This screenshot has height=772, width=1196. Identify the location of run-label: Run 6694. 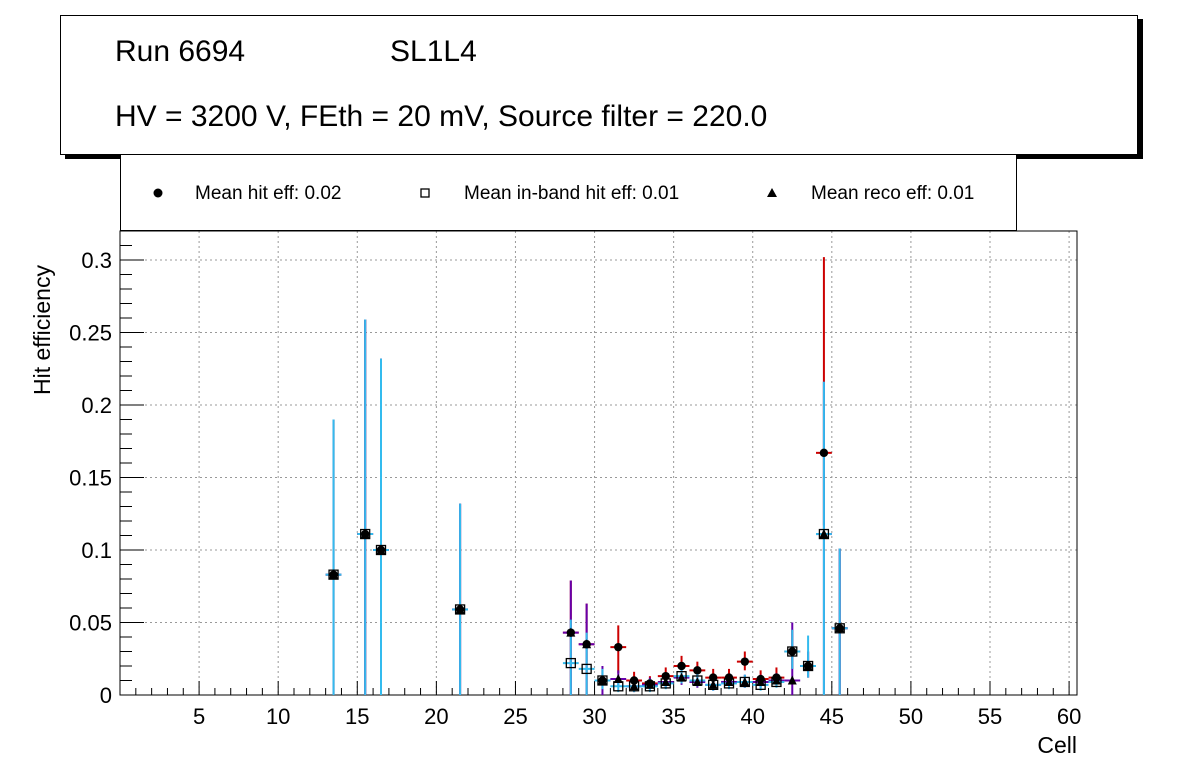
(180, 51).